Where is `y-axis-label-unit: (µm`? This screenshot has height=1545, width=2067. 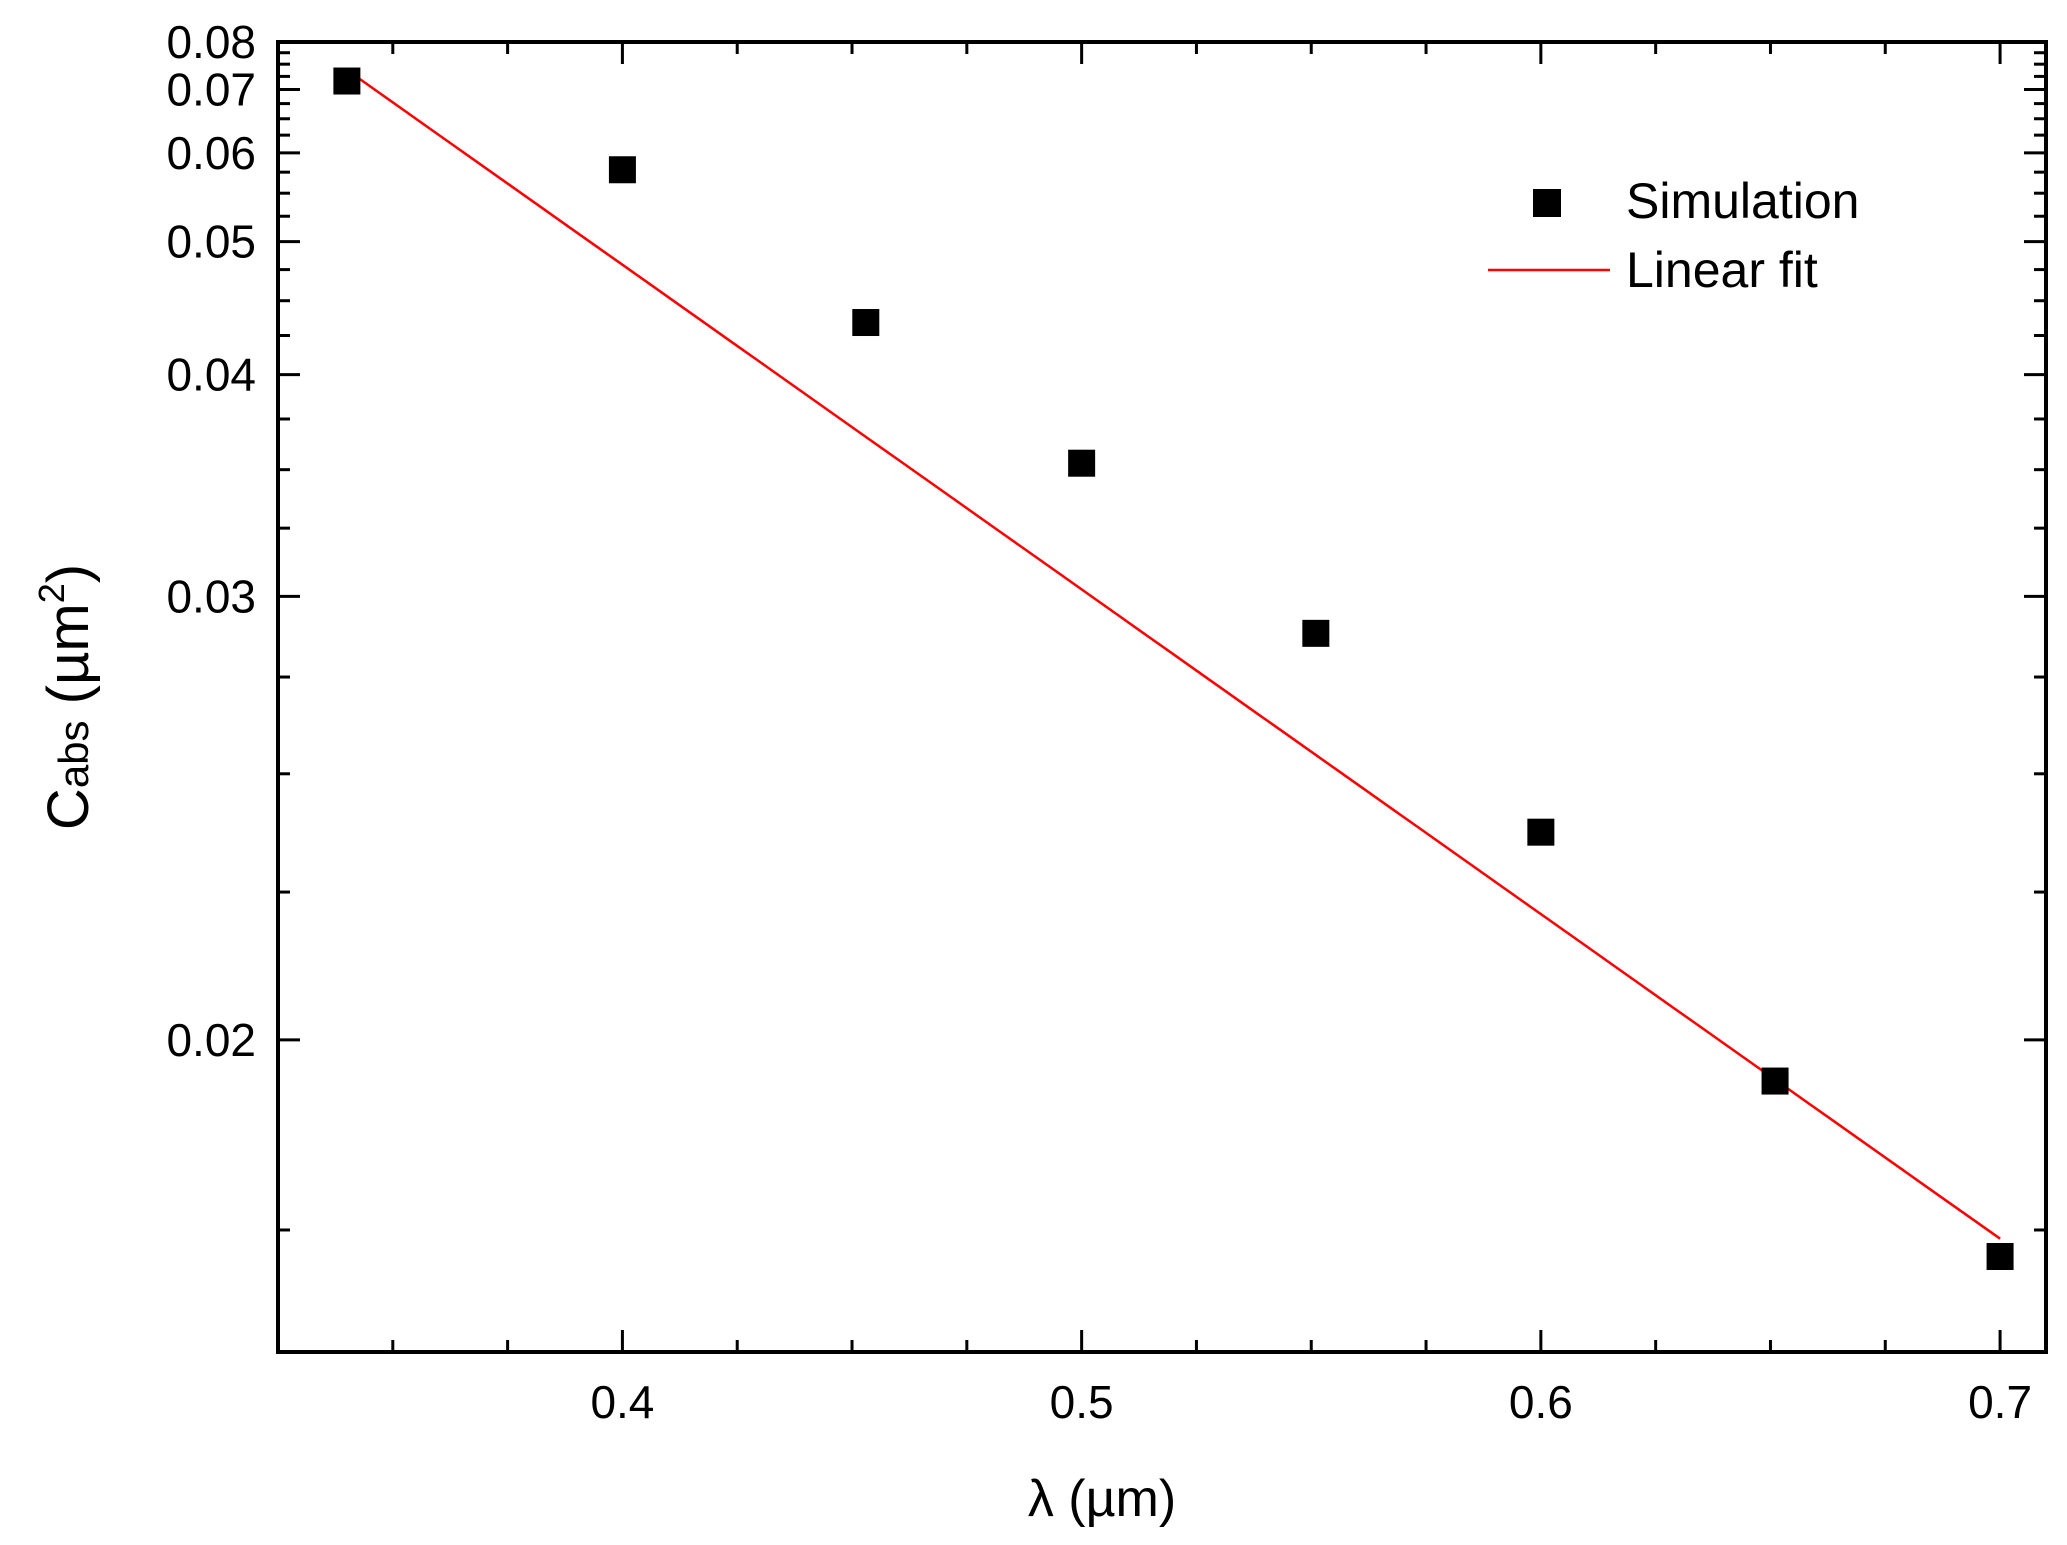 y-axis-label-unit: (µm is located at coordinates (68, 661).